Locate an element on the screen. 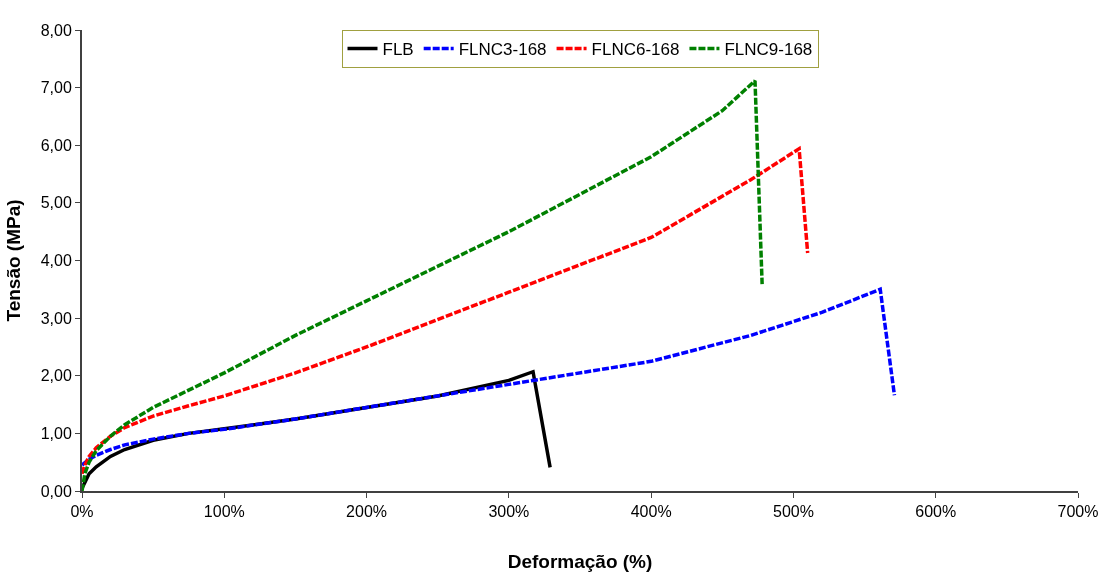  legend-label: FLNC9-168 is located at coordinates (768, 50).